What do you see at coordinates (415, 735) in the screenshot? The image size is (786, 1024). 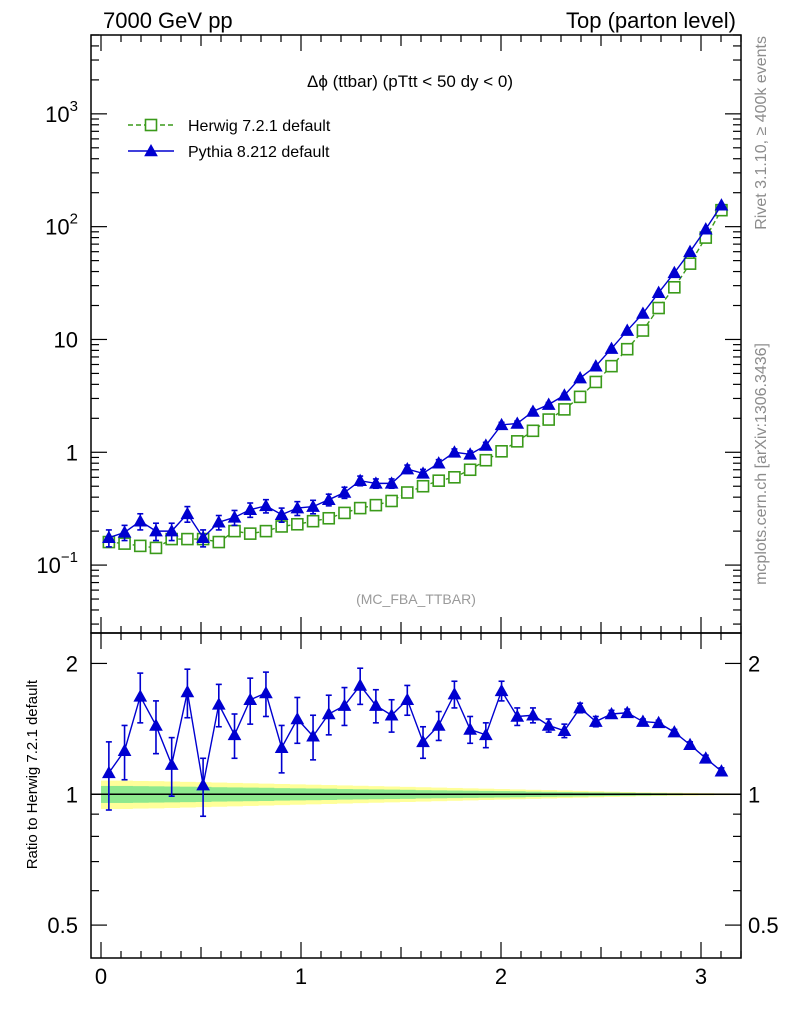 I see `ratio-line` at bounding box center [415, 735].